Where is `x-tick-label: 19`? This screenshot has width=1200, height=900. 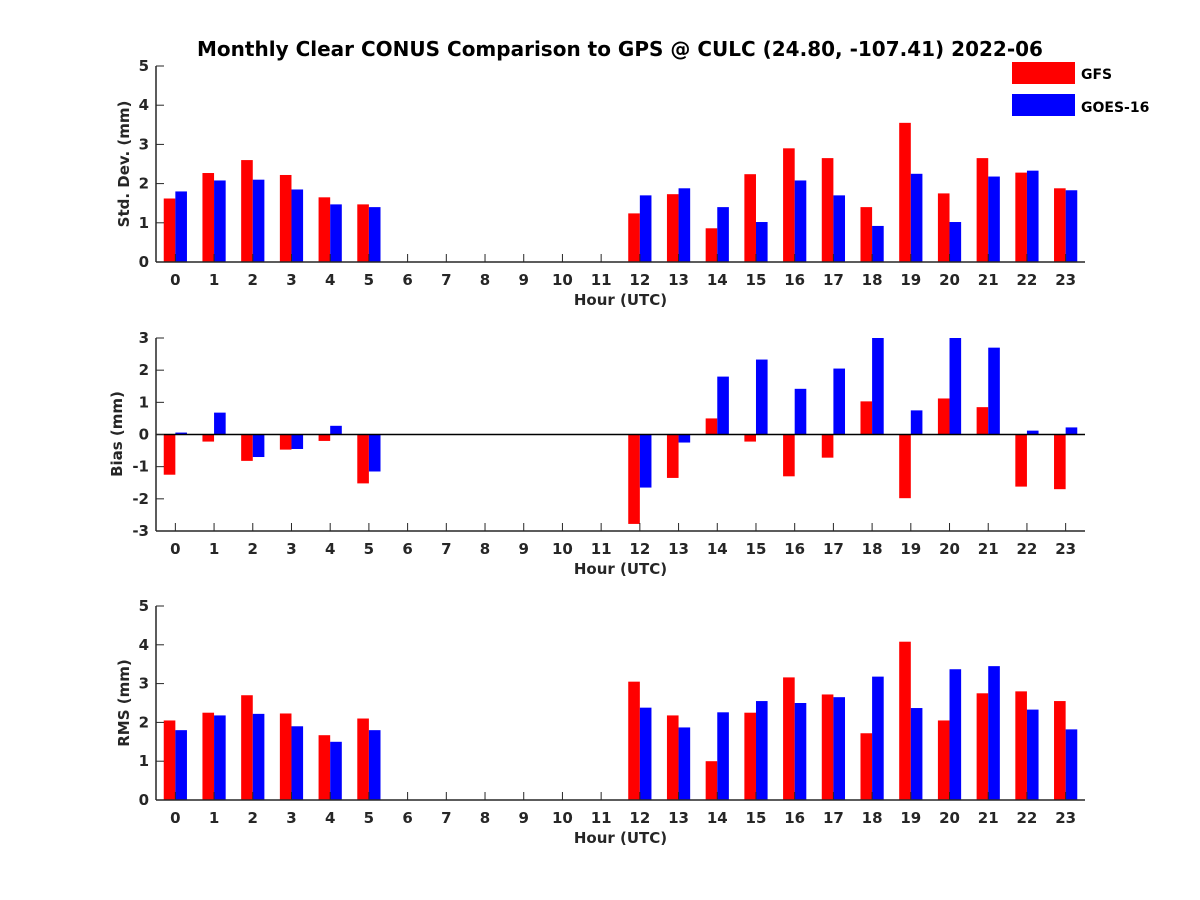
x-tick-label: 19 is located at coordinates (910, 818).